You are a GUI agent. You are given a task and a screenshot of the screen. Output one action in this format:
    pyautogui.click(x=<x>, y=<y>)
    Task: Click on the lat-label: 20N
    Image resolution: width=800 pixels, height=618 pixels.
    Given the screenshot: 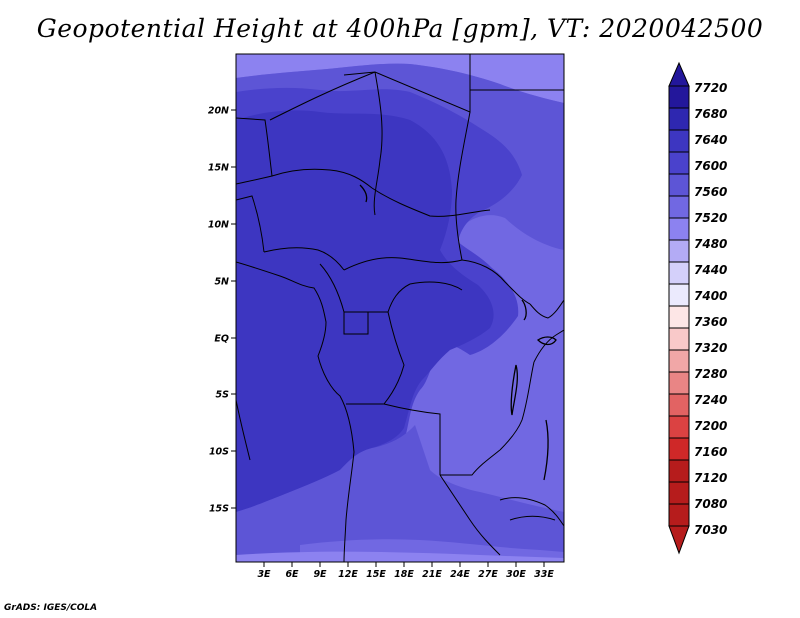 What is the action you would take?
    pyautogui.click(x=218, y=111)
    